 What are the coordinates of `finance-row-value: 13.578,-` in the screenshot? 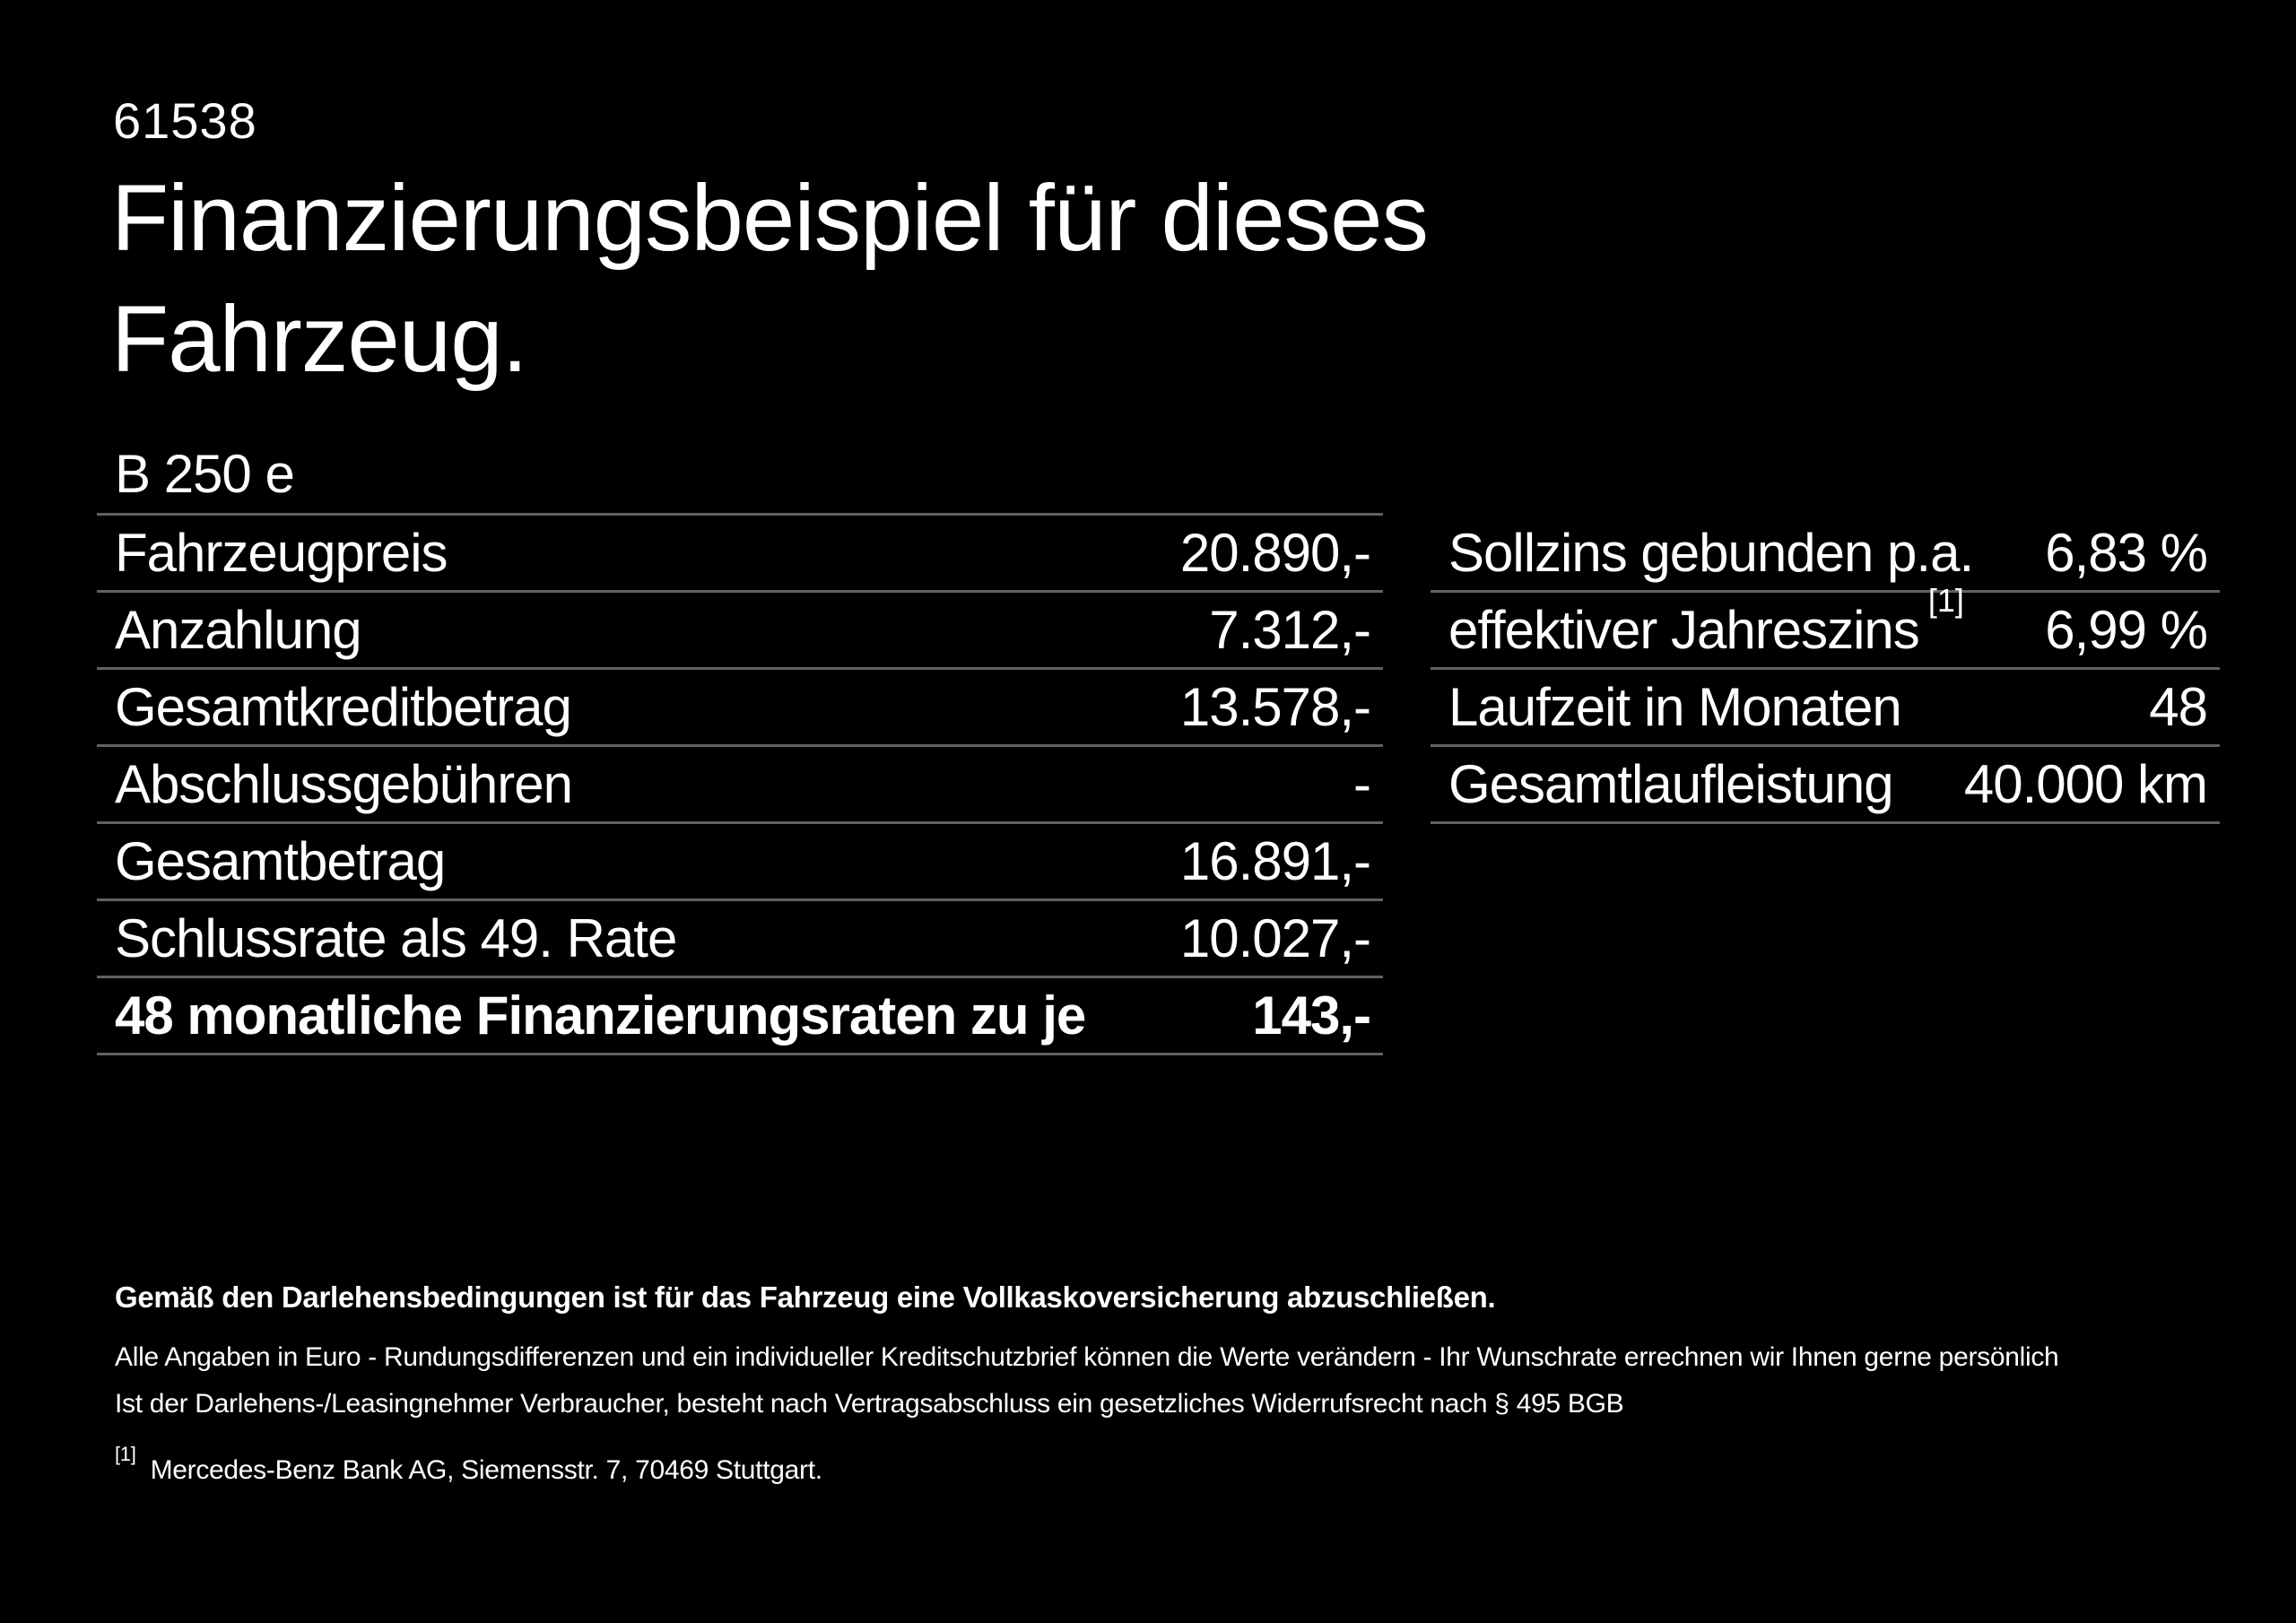 It's located at (1275, 707).